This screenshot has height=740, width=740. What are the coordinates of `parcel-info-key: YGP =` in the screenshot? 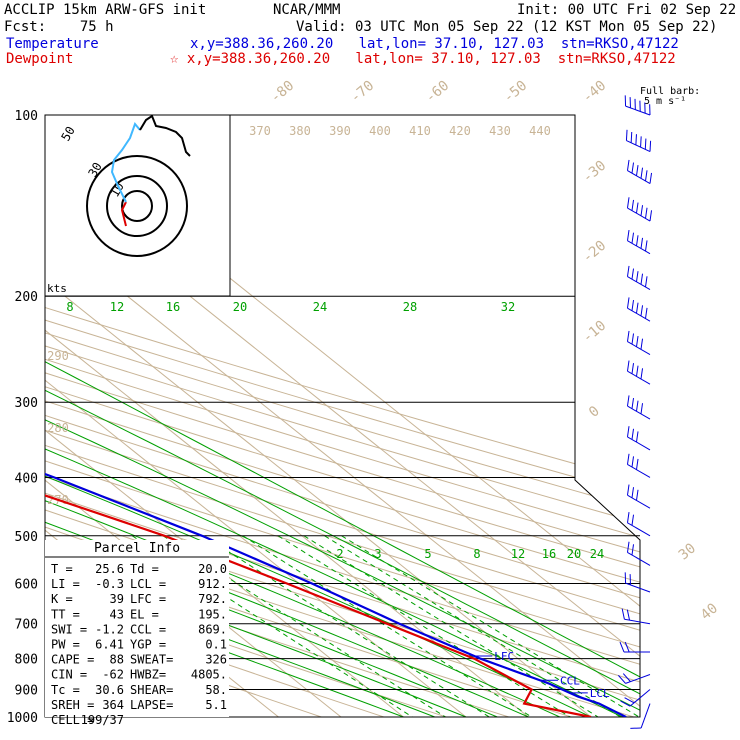 It's located at (148, 645).